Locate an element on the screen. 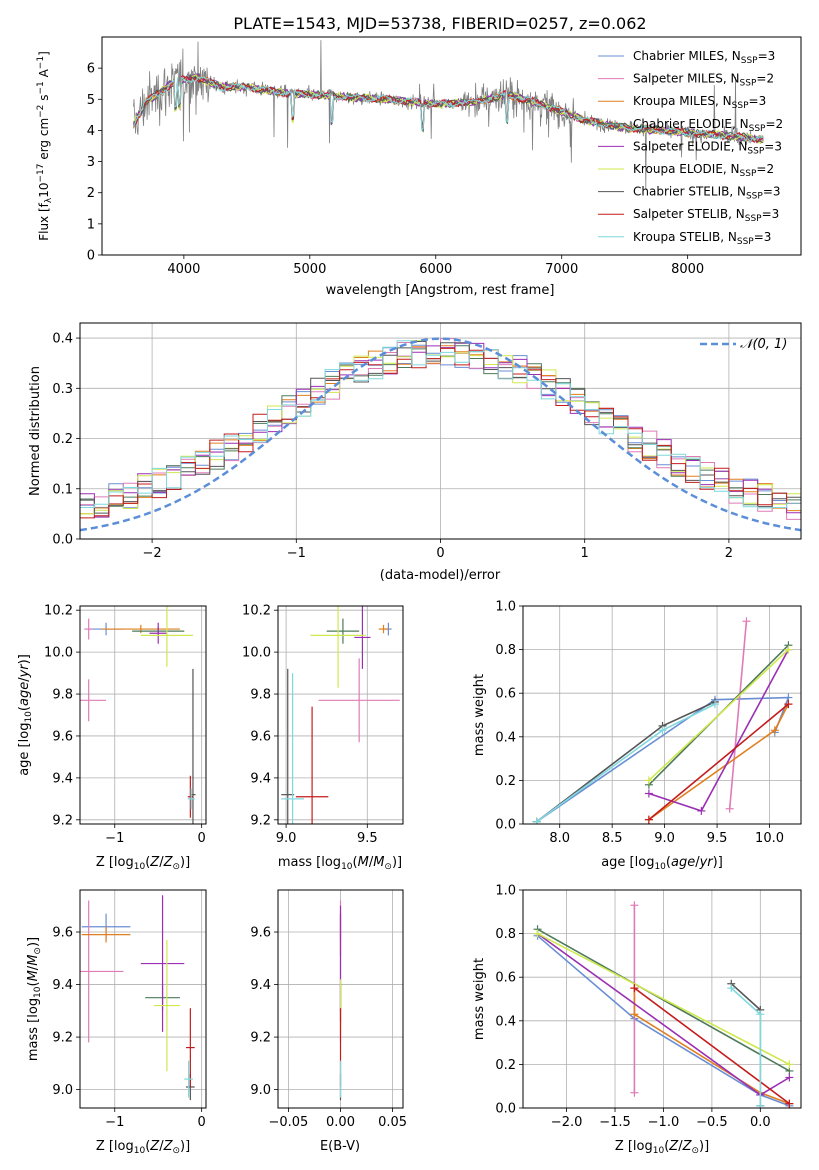 Image resolution: width=819 pixels, height=1170 pixels. x-tick-label: 5000 is located at coordinates (309, 269).